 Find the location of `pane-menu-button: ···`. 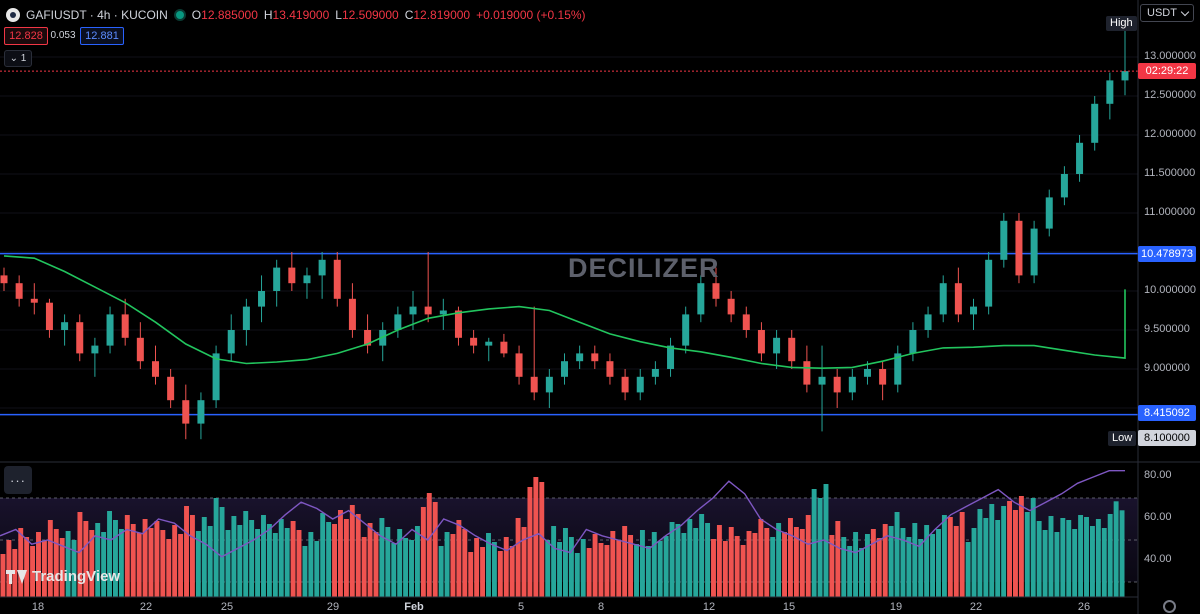

pane-menu-button: ··· is located at coordinates (18, 480).